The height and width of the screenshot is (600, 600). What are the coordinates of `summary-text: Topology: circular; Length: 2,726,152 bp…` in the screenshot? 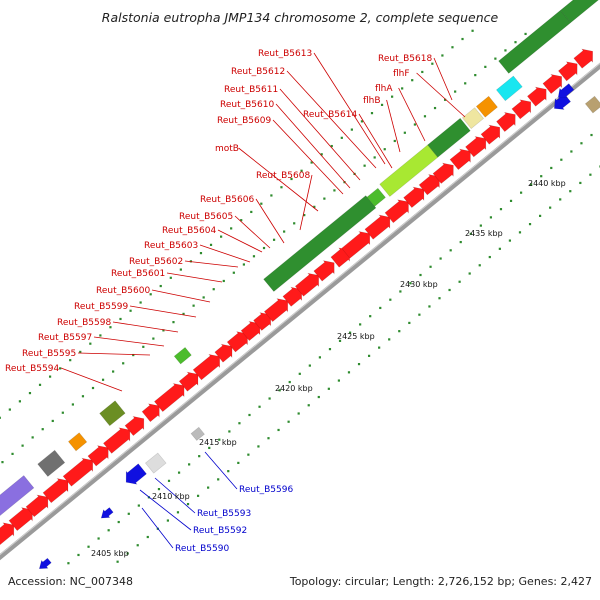 It's located at (440, 581).